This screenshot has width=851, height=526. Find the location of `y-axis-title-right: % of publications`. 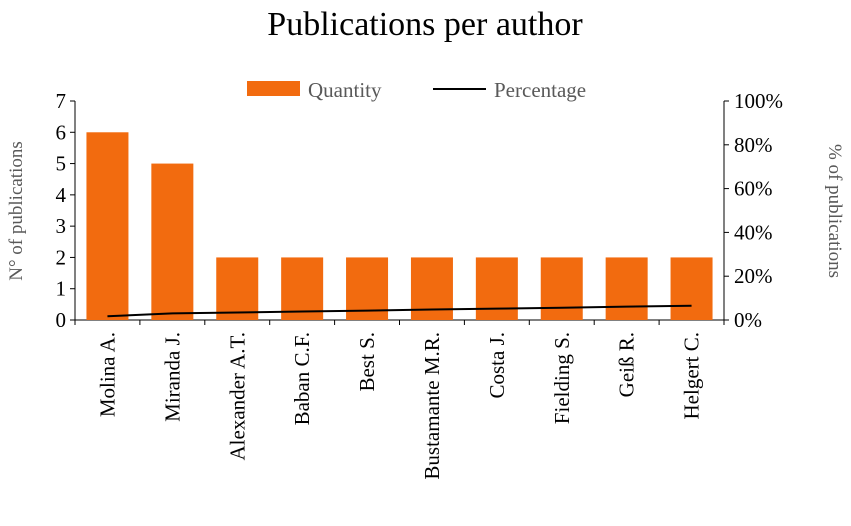

y-axis-title-right: % of publications is located at coordinates (834, 211).